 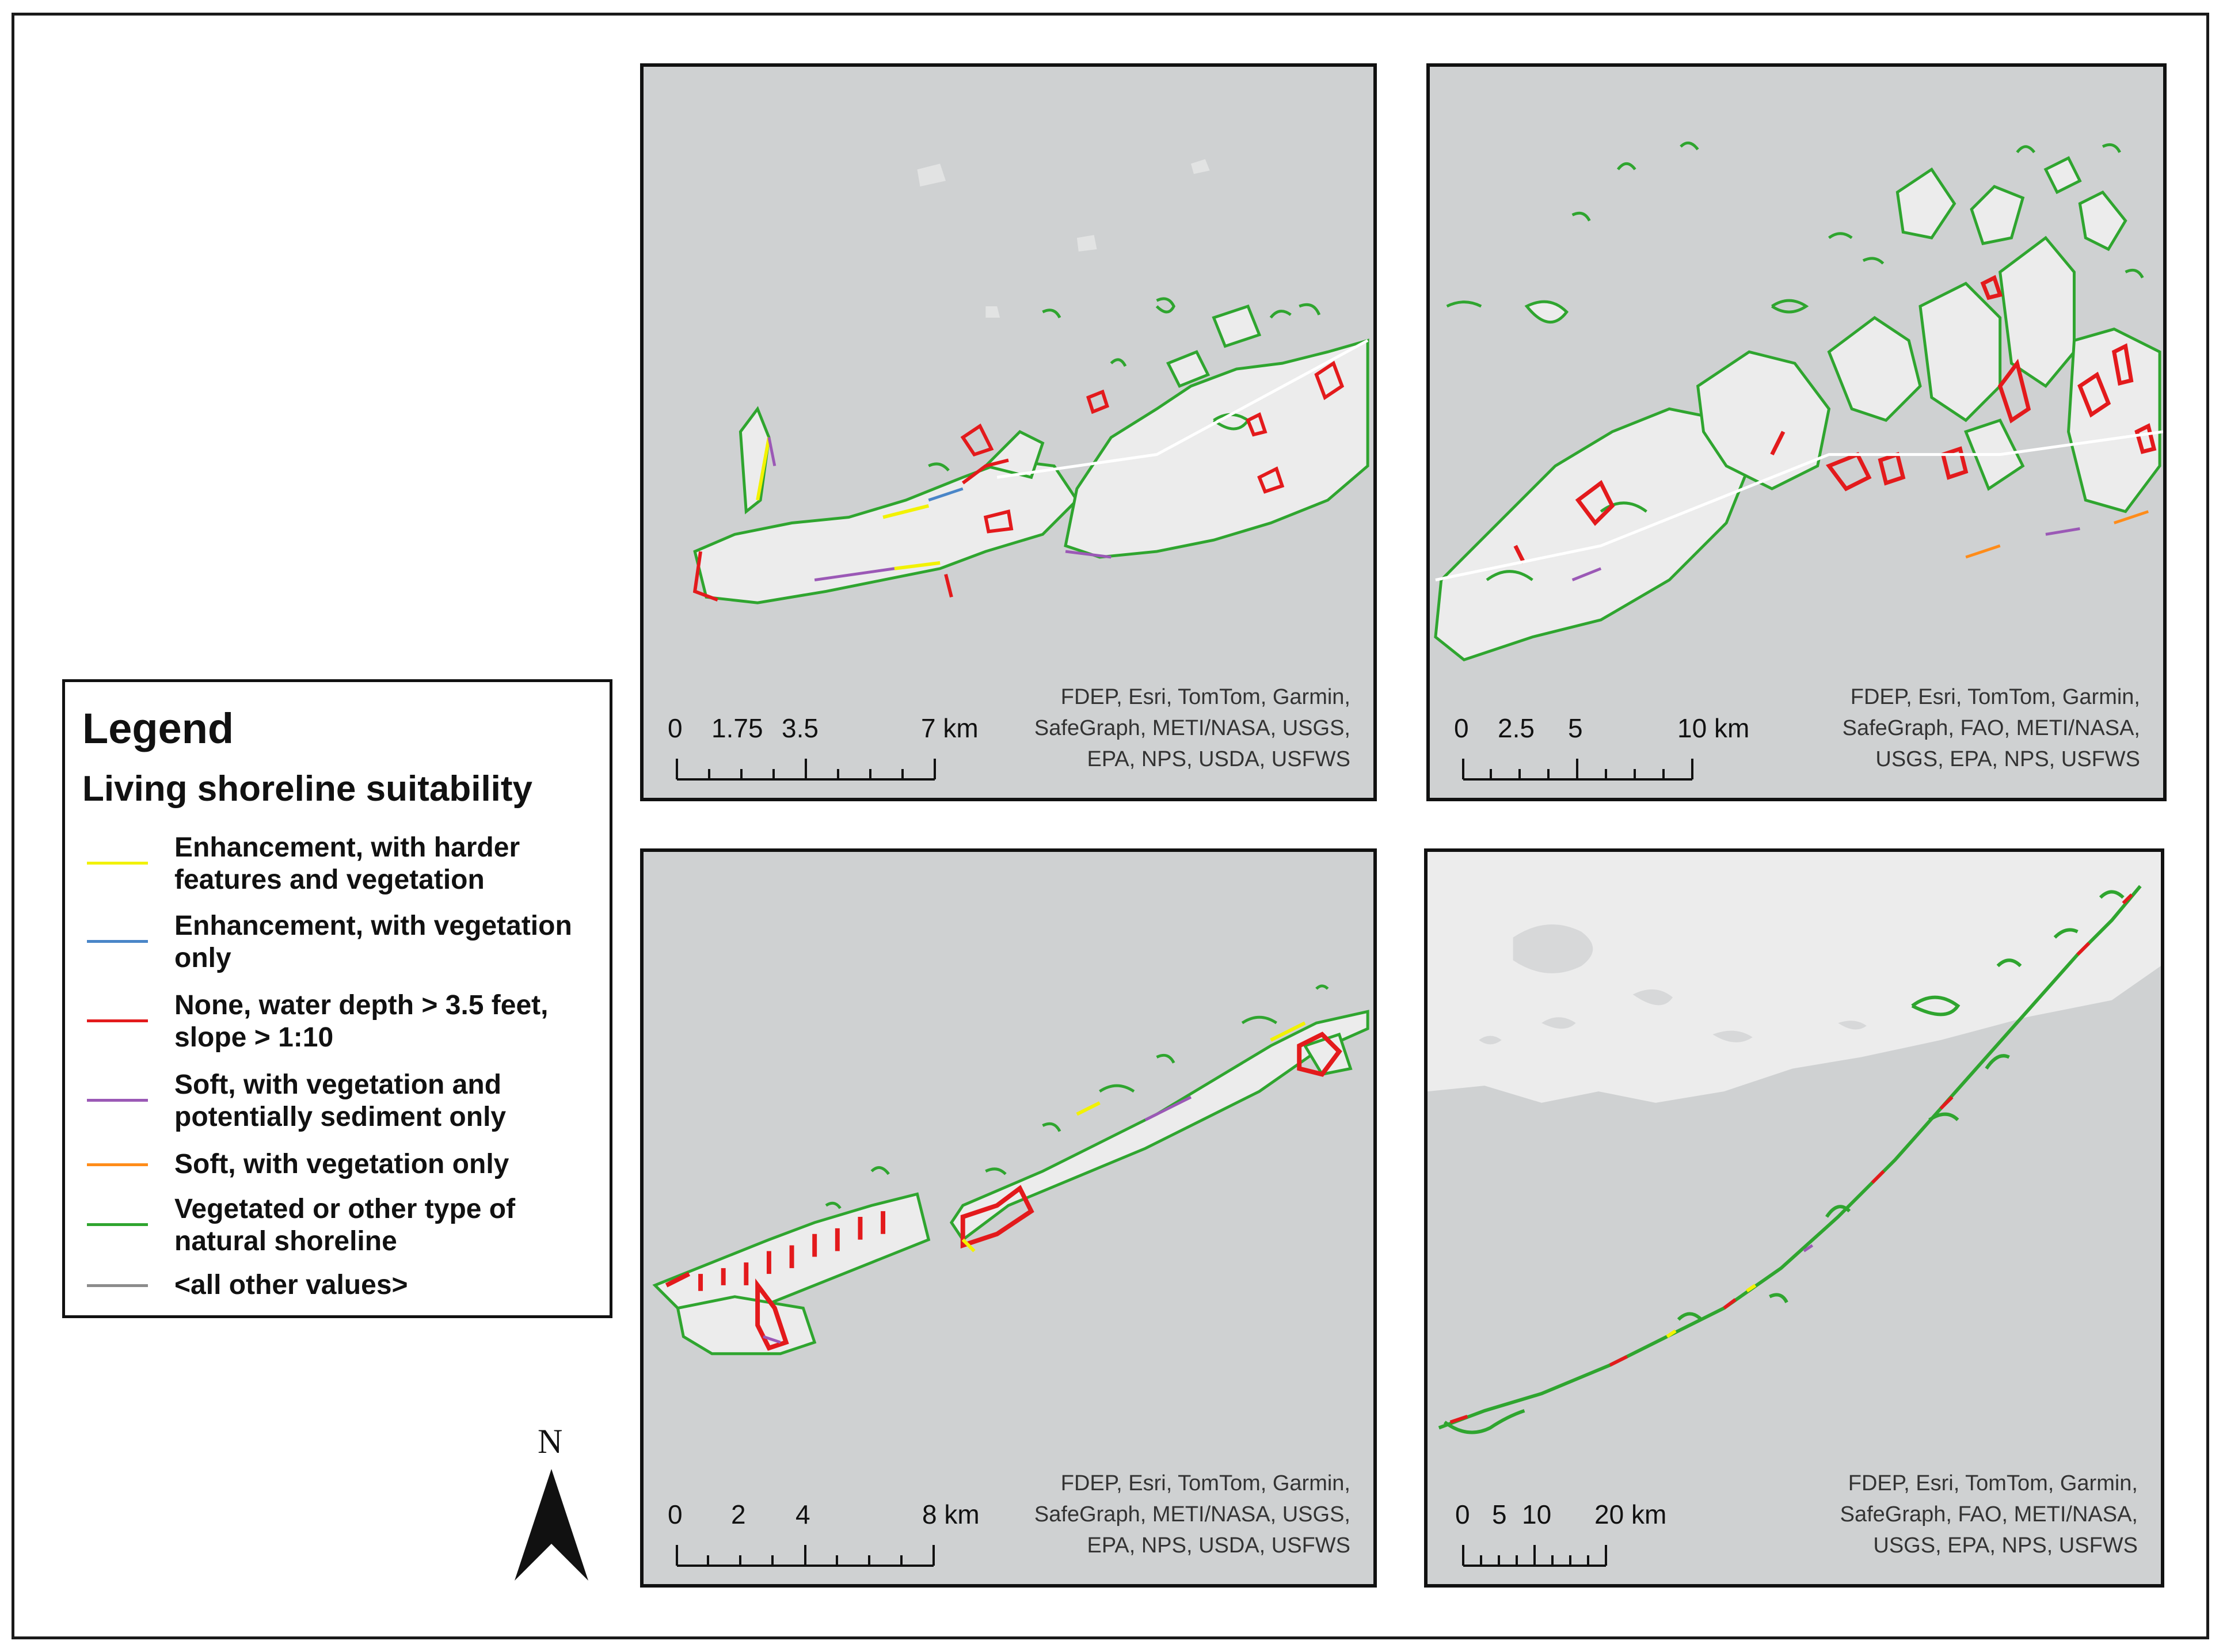 What do you see at coordinates (1713, 728) in the screenshot?
I see `map-2-scale-label-3: 10 km` at bounding box center [1713, 728].